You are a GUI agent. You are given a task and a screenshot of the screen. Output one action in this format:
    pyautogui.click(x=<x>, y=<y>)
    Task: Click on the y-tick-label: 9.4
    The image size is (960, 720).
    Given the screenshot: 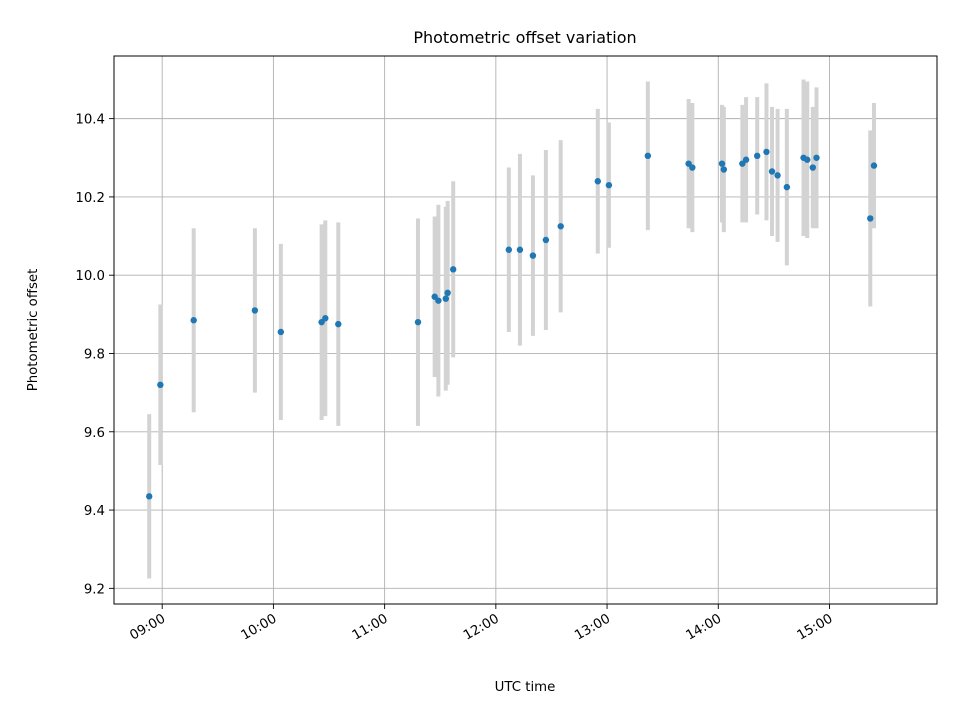 What is the action you would take?
    pyautogui.click(x=94, y=511)
    